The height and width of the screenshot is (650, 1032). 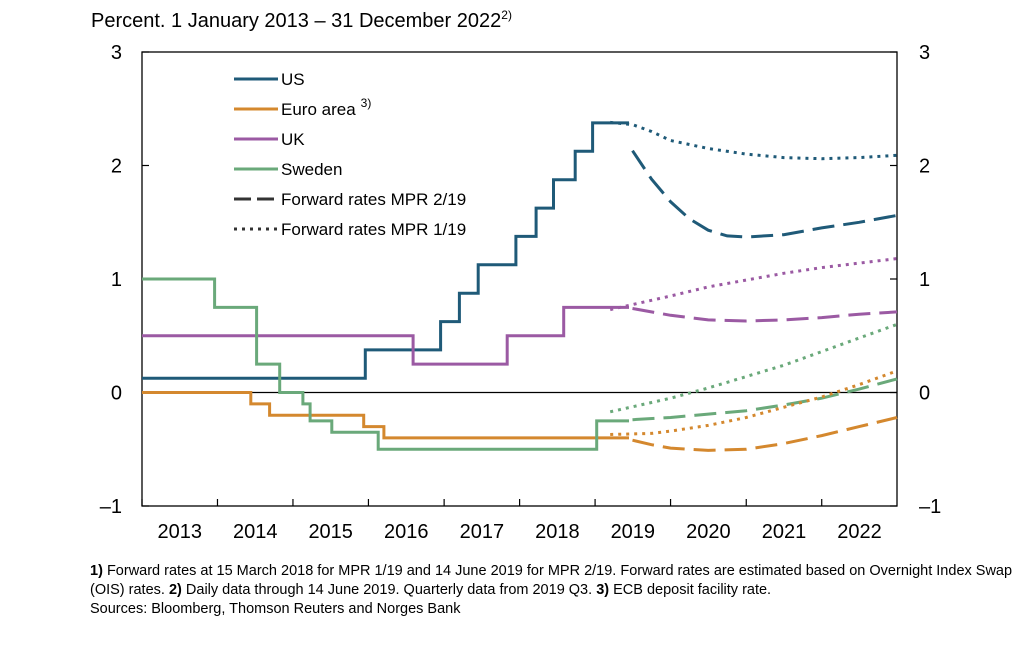 I want to click on x-tick-label: 2019, so click(x=633, y=532).